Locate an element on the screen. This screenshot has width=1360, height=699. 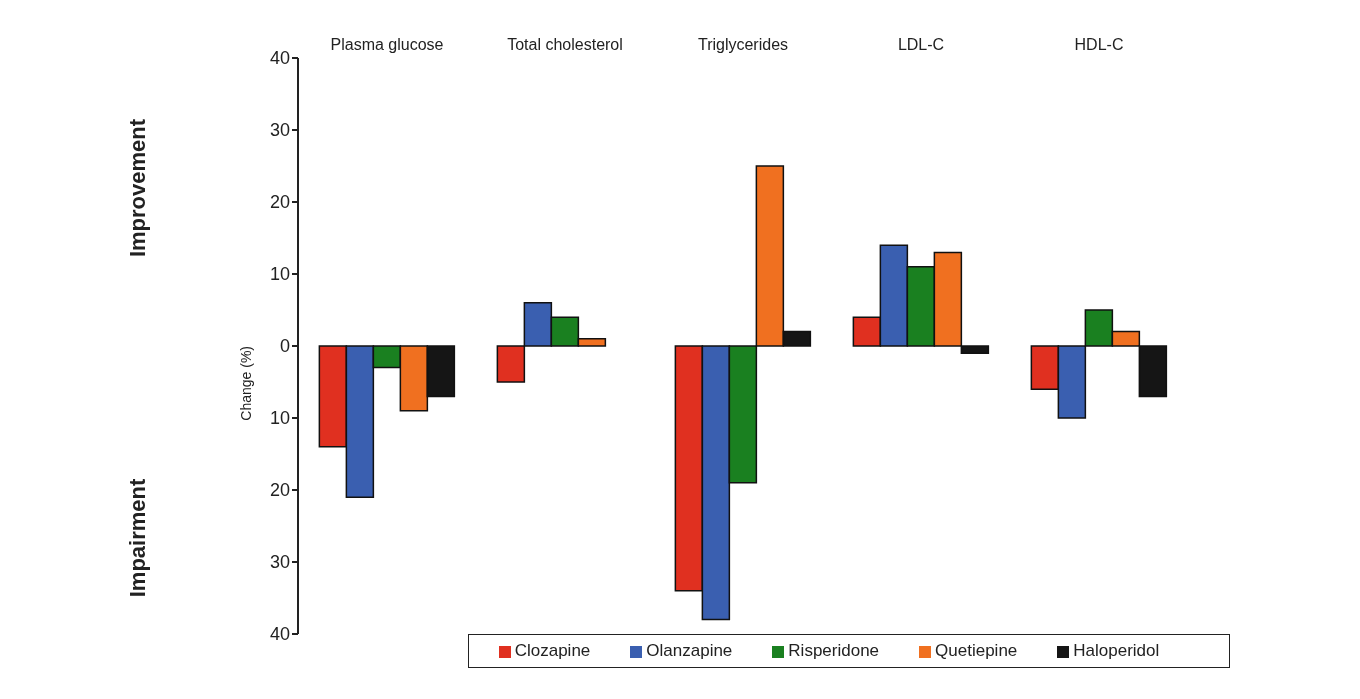
x-tick-label: LDL-C is located at coordinates (921, 44).